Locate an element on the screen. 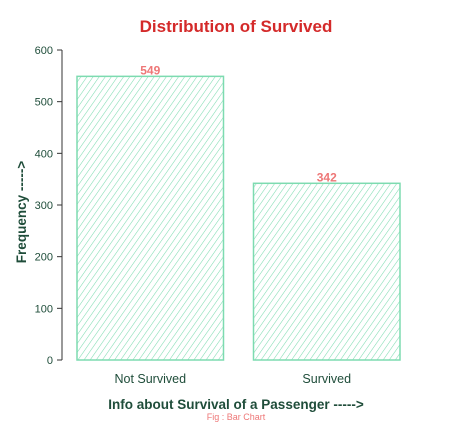  y-ticks: 0 100 200 300 400 500 600 is located at coordinates (48, 206).